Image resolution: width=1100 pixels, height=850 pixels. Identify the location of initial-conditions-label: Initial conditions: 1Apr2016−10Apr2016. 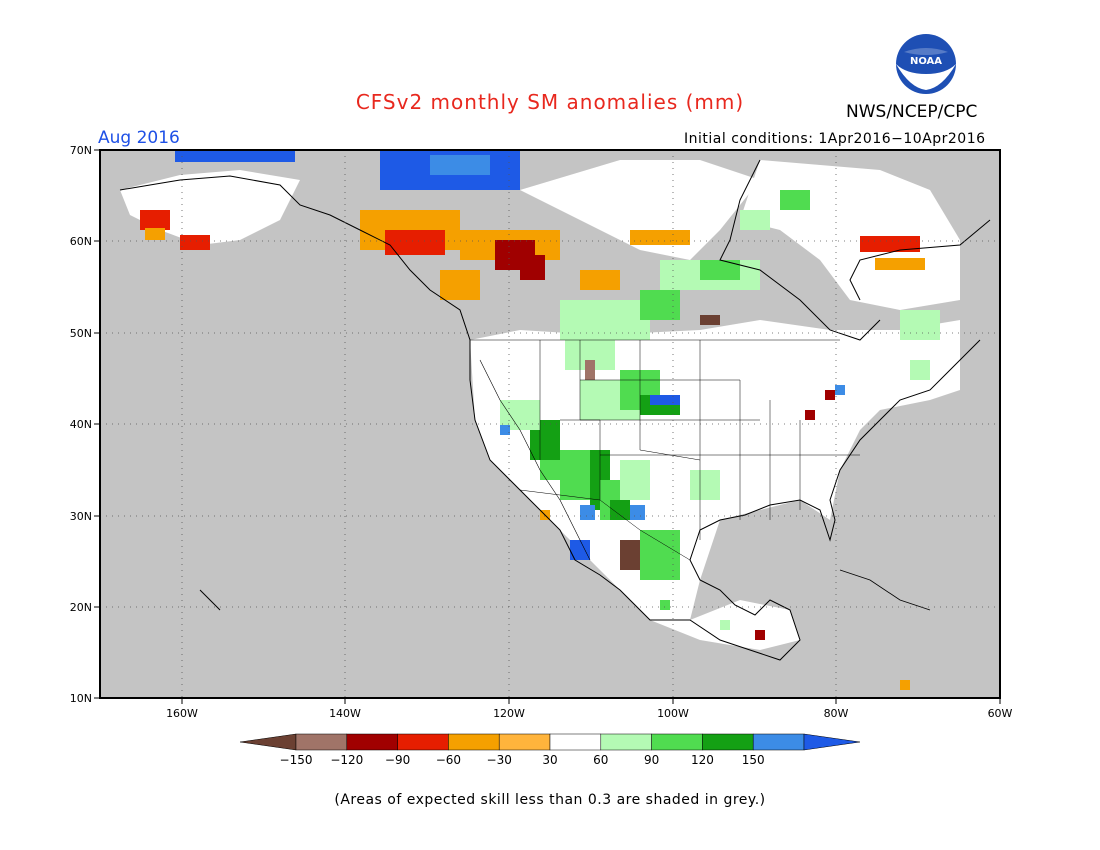
(835, 139).